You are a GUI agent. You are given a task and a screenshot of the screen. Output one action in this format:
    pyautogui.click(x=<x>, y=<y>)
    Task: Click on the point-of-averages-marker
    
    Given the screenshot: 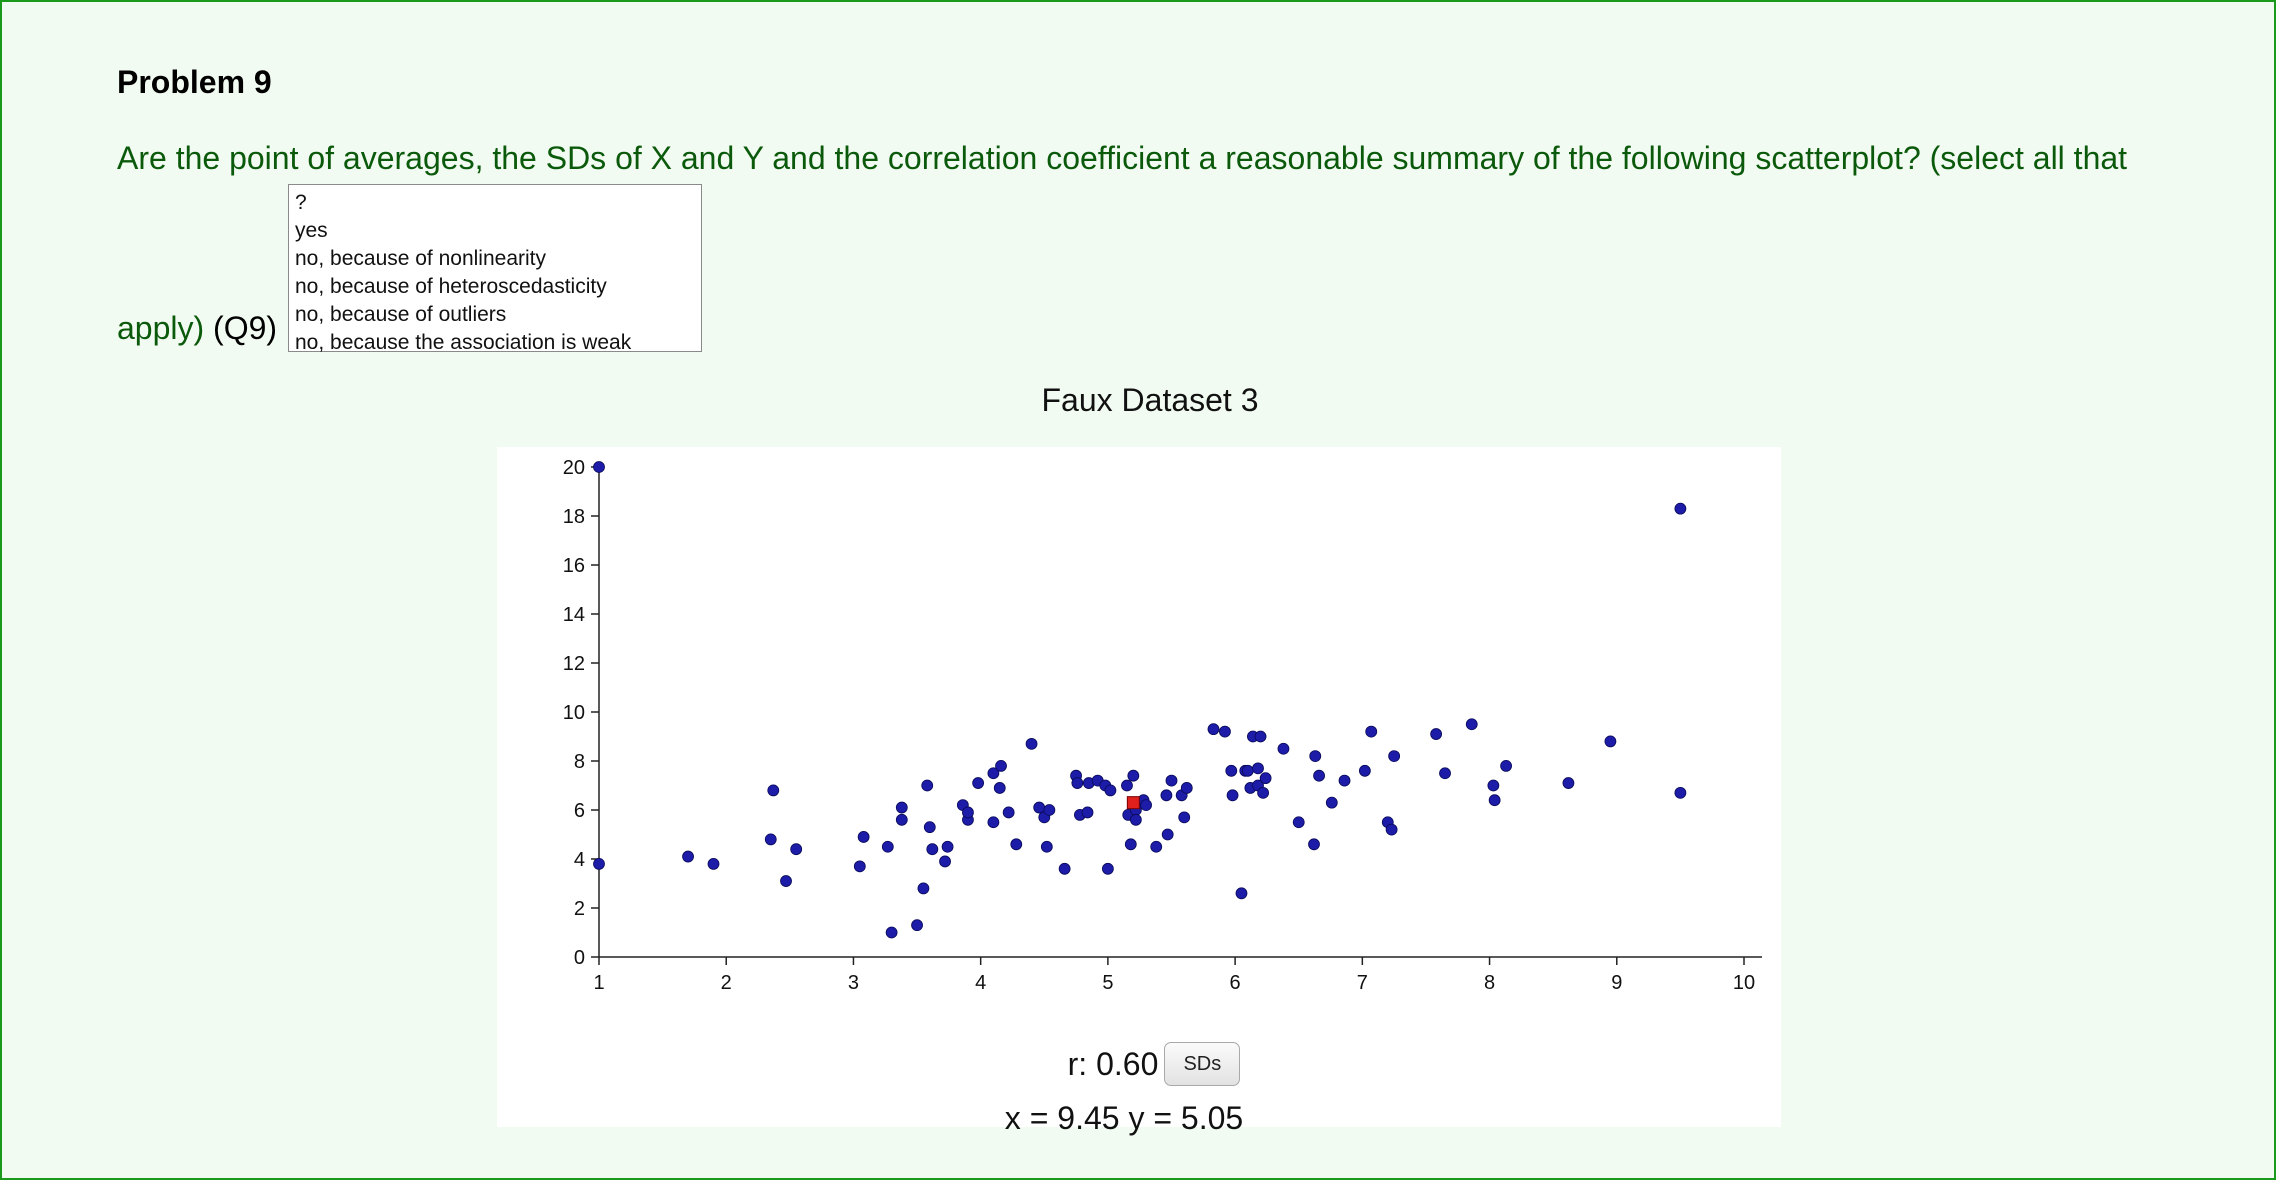 What is the action you would take?
    pyautogui.click(x=1133, y=803)
    